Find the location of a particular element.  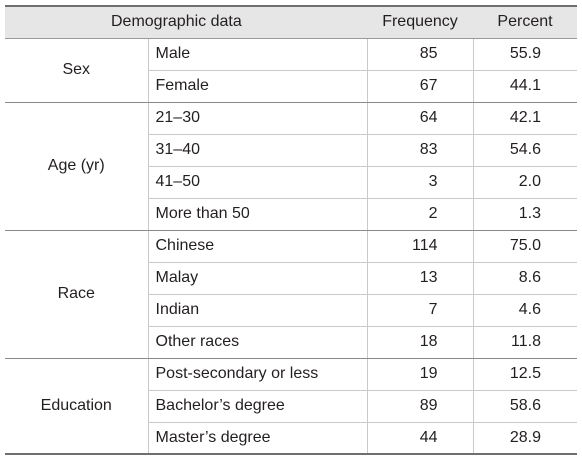

row-percent: 1.3 is located at coordinates (525, 214).